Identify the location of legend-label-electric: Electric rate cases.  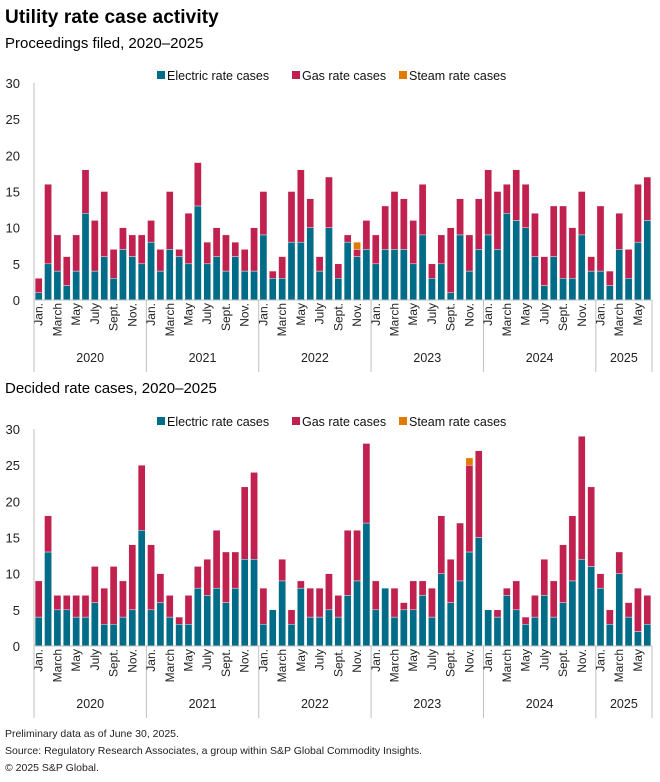
(218, 422).